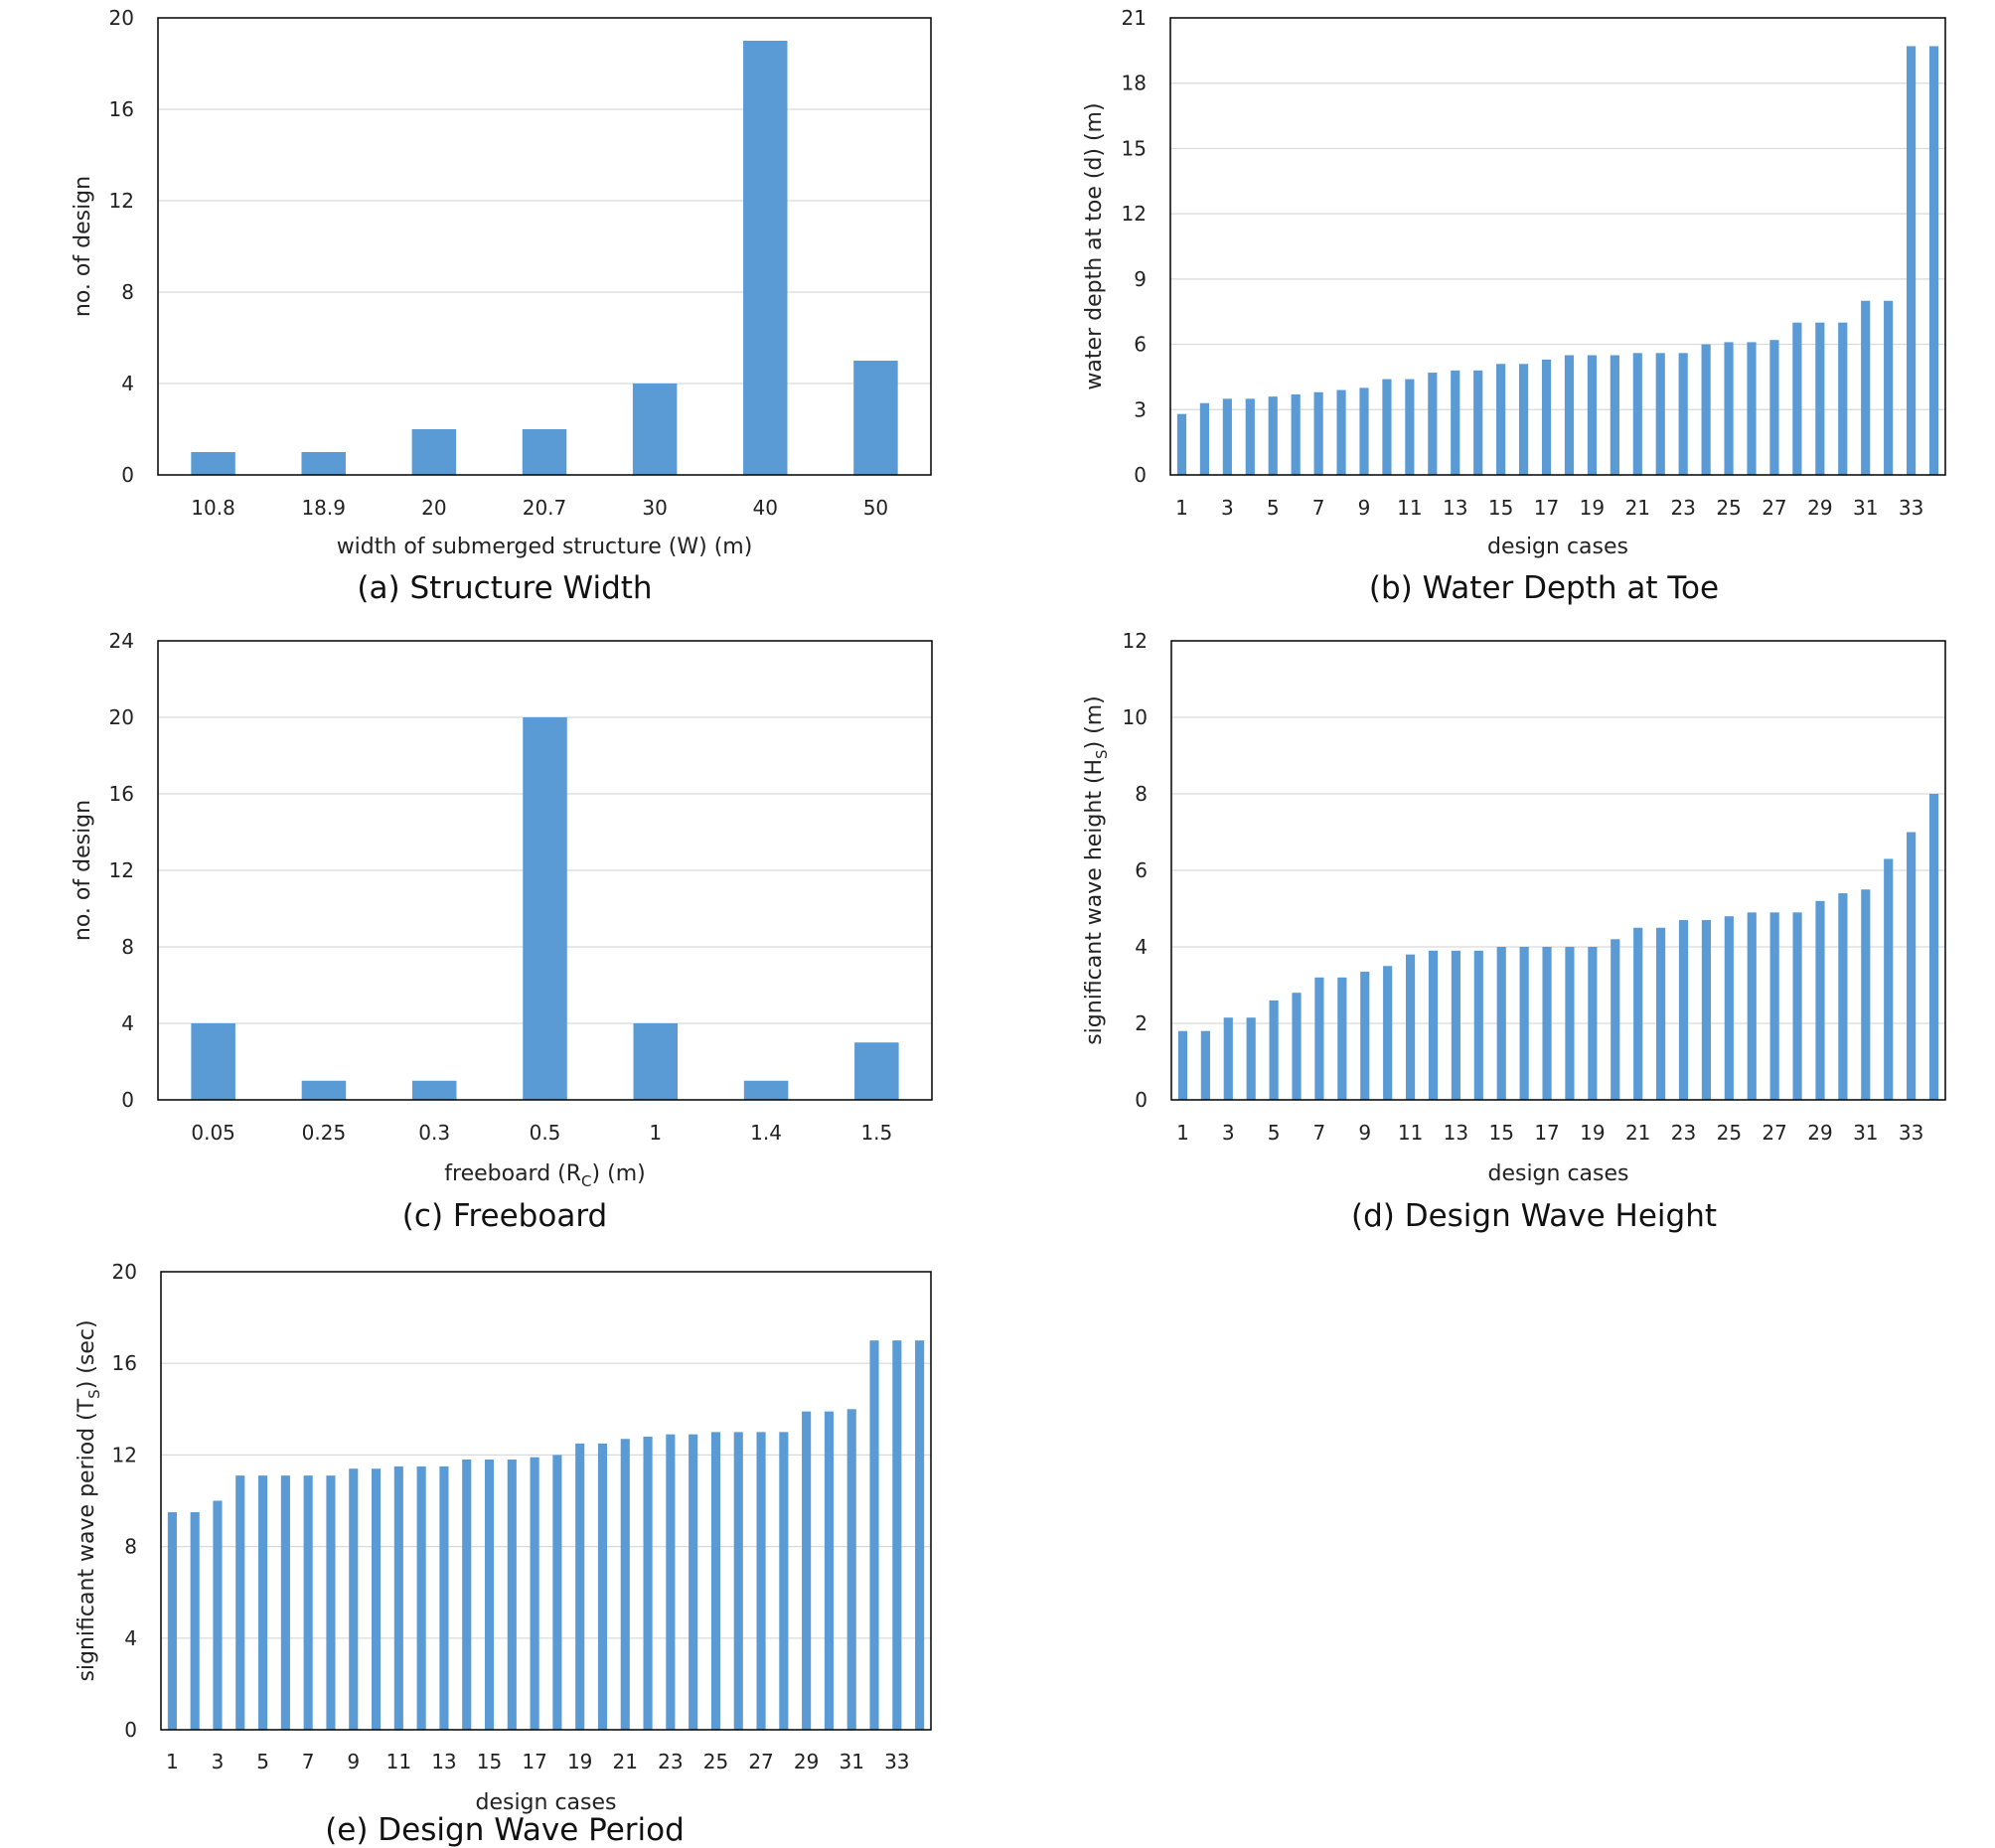  I want to click on chart-c-ytick-label: 8, so click(127, 947).